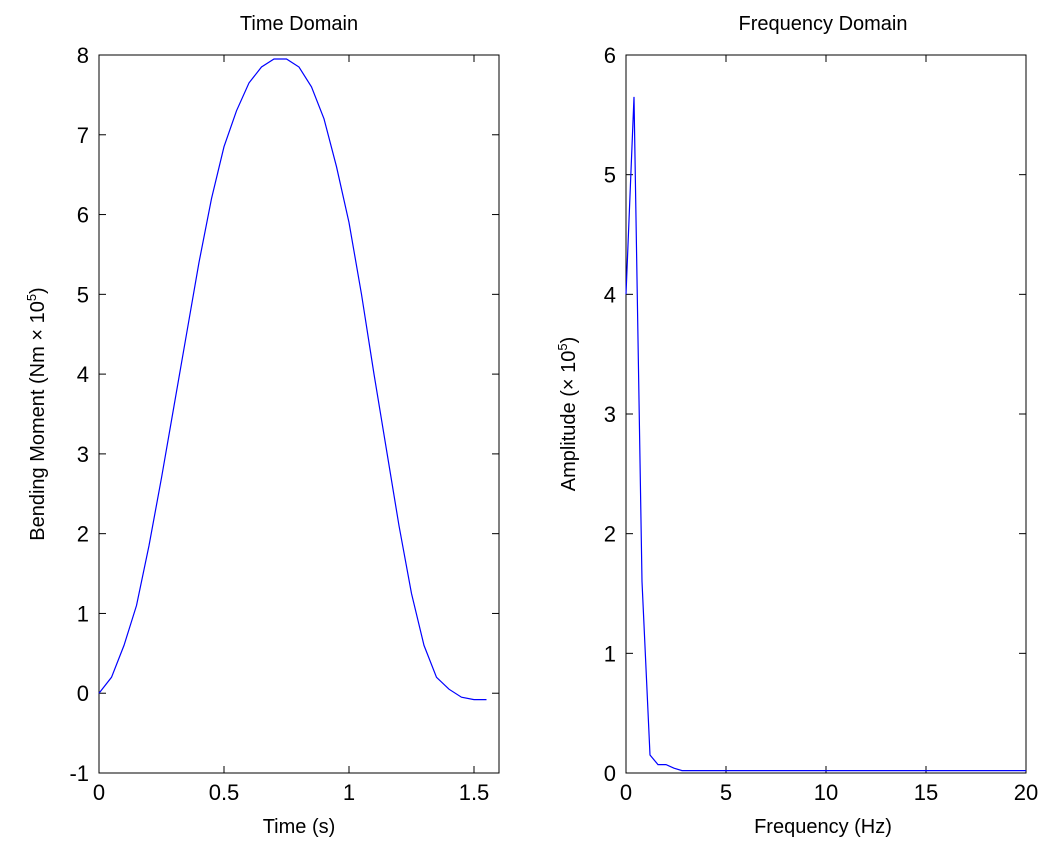 The width and height of the screenshot is (1043, 848). Describe the element at coordinates (224, 792) in the screenshot. I see `x-tick-label: 0.5` at that location.